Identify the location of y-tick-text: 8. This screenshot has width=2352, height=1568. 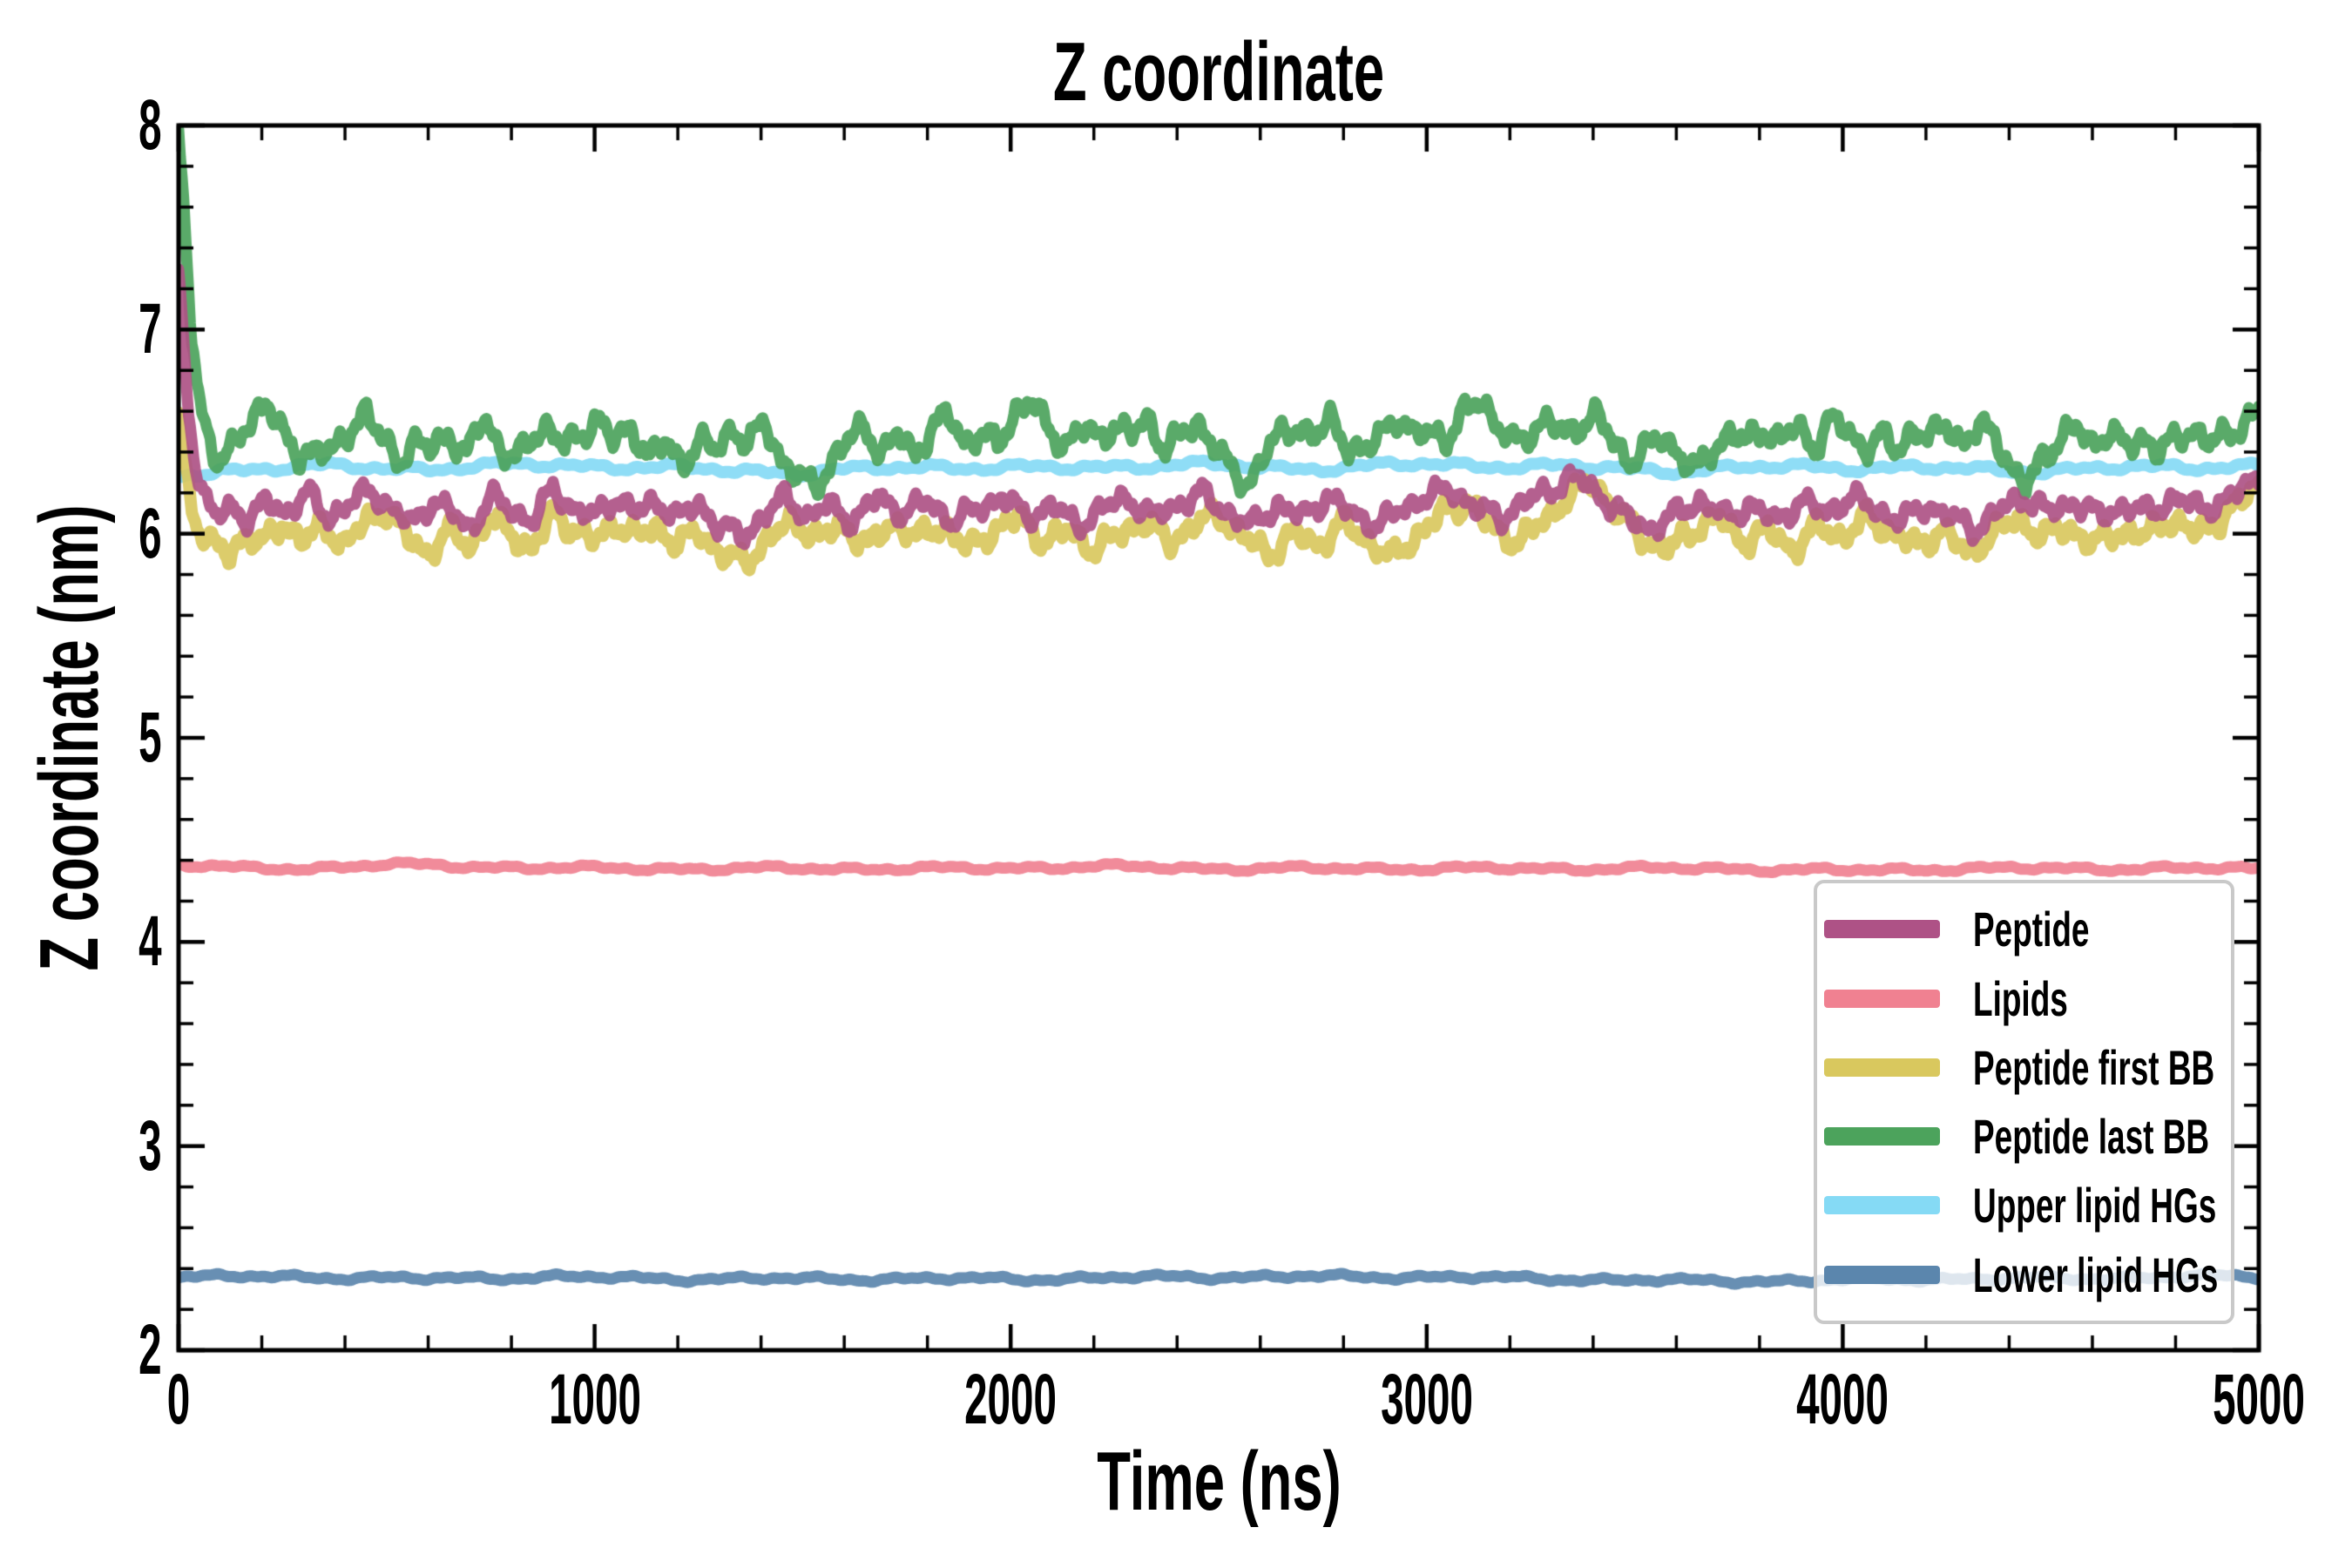
(150, 125).